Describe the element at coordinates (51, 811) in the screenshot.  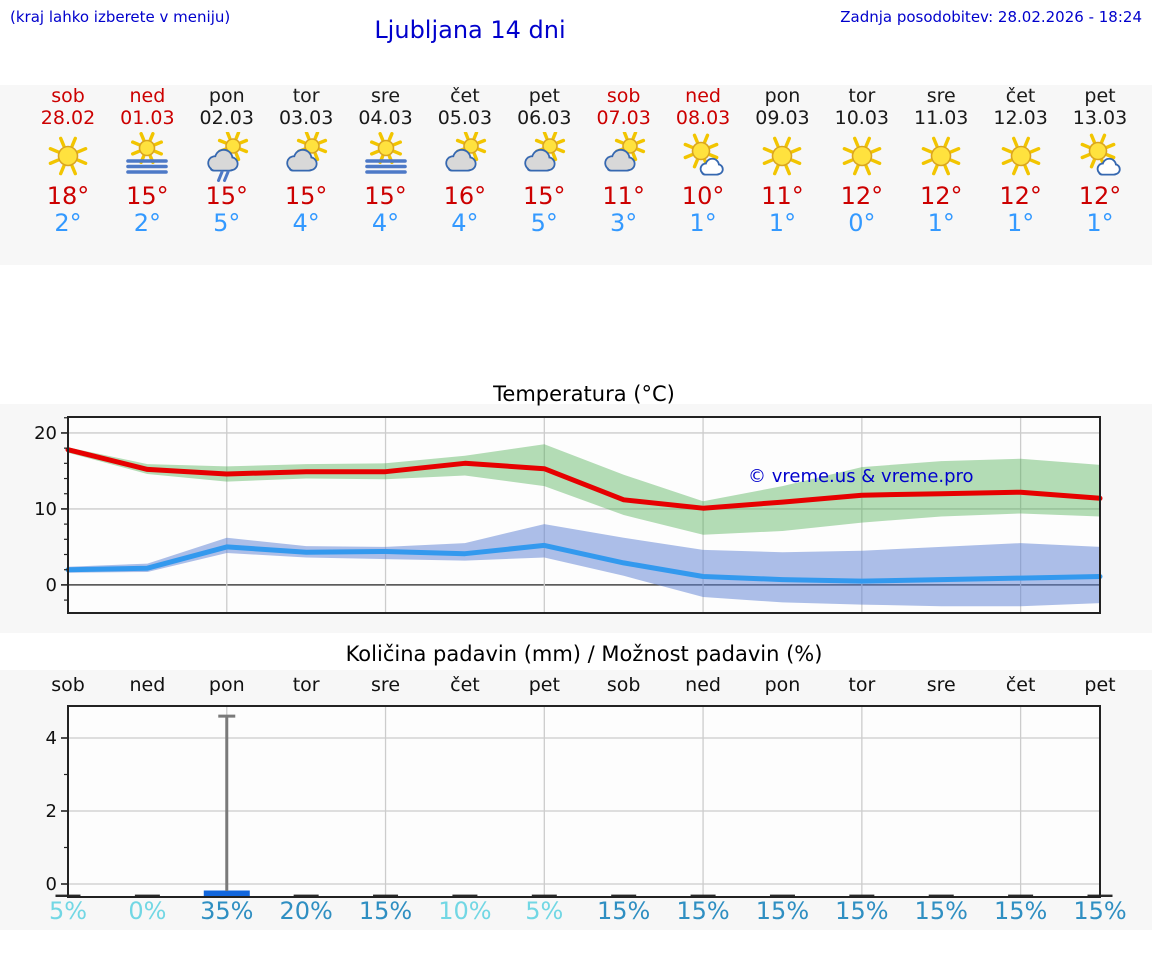
I see `precip-y-tick-label: 2` at that location.